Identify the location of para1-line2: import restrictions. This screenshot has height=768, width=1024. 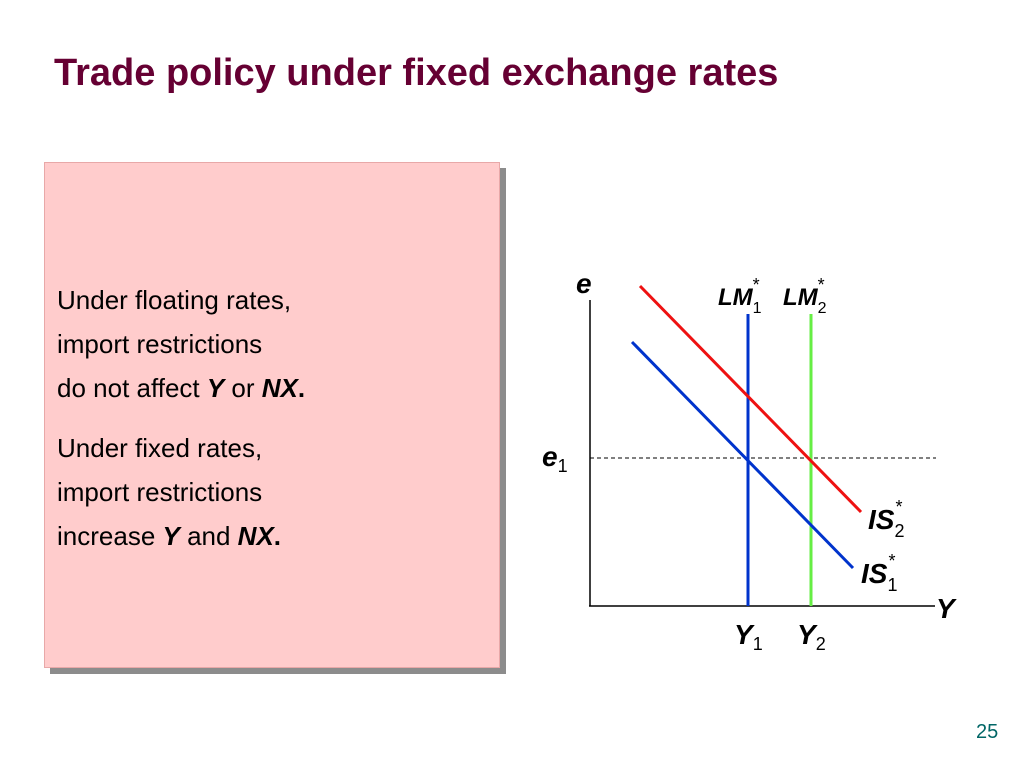
(160, 344).